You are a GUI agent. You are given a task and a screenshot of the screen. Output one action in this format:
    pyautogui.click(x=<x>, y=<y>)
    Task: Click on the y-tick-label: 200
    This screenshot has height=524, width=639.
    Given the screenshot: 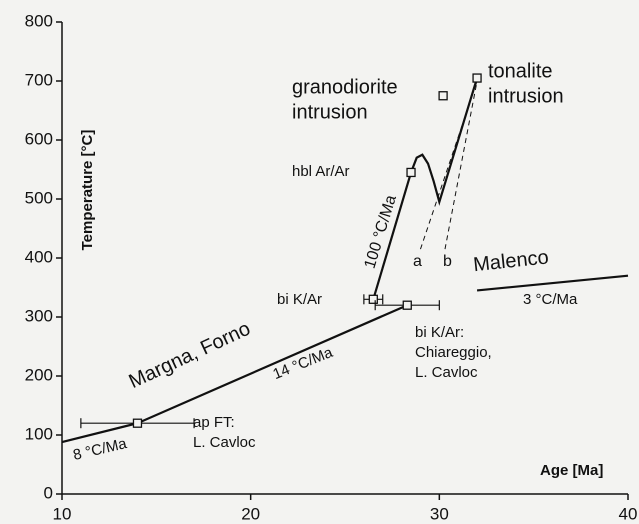 What is the action you would take?
    pyautogui.click(x=39, y=374)
    